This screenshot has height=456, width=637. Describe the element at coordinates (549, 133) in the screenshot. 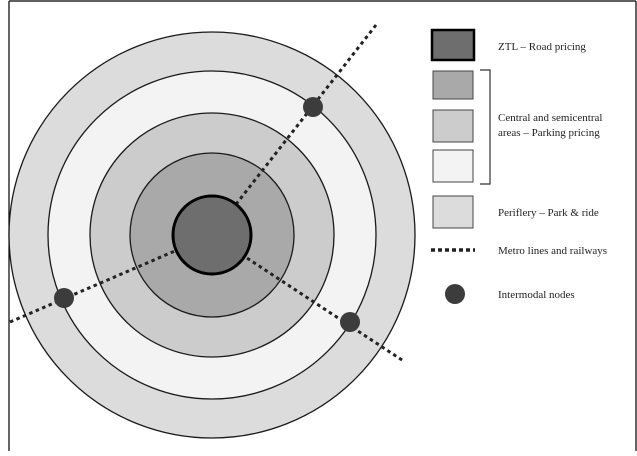

I see `legend-label-parking-line2: areas – Parking pricing` at that location.